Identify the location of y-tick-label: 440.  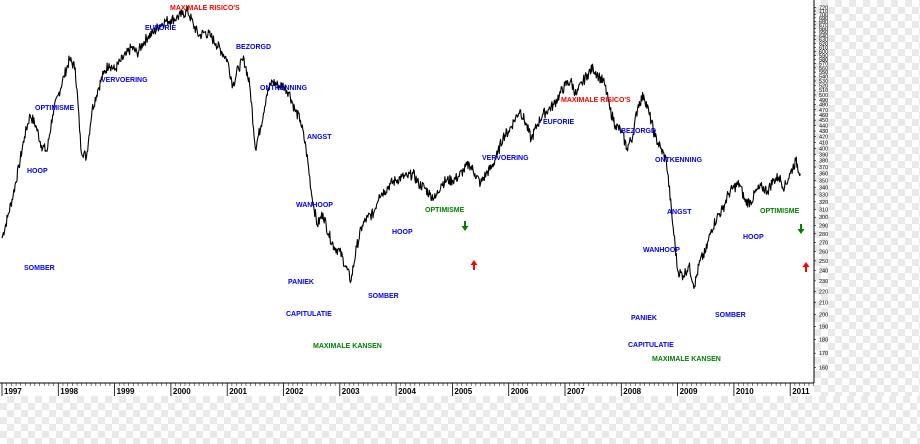
(823, 127).